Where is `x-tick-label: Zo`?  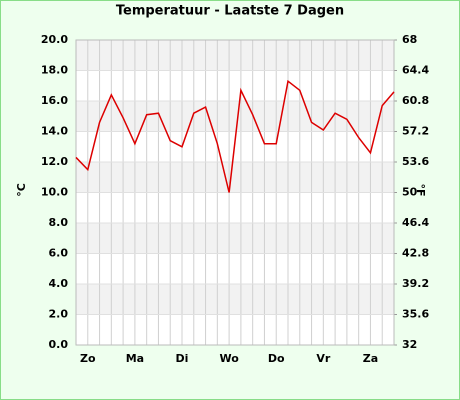
x-tick-label: Zo is located at coordinates (88, 358).